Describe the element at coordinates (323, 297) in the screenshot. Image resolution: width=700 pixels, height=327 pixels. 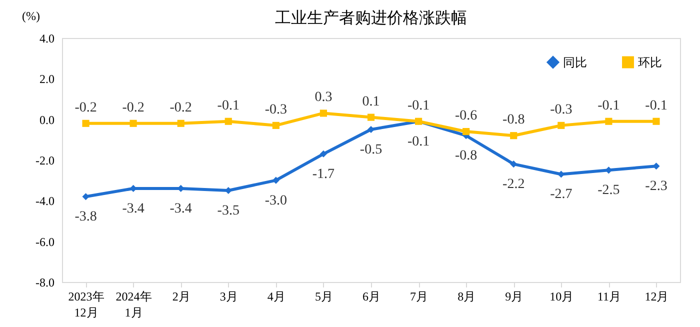
I see `x-tick-label: 5月` at that location.